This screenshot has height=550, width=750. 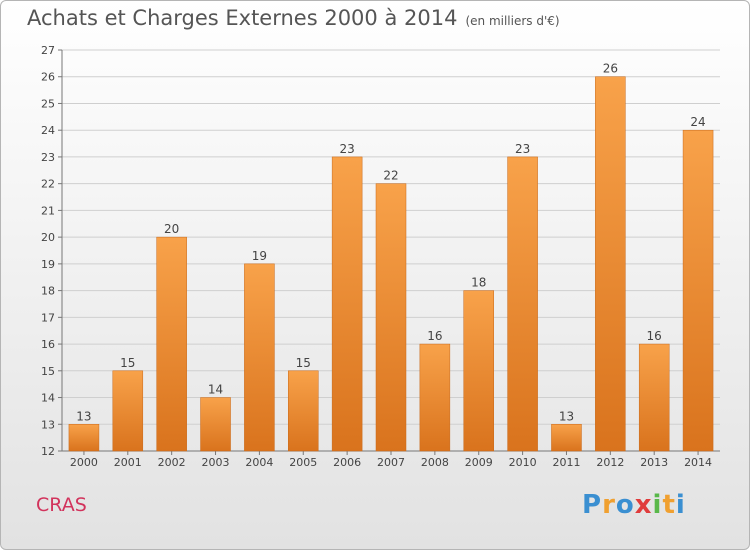 I want to click on y-tick-label: 22, so click(x=48, y=184).